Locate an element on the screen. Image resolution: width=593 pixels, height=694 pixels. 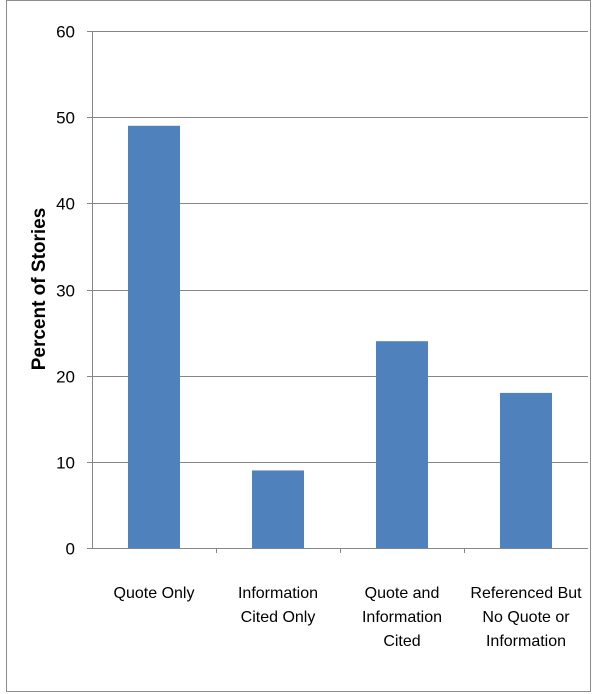
y-tick-label: 10 is located at coordinates (65, 463).